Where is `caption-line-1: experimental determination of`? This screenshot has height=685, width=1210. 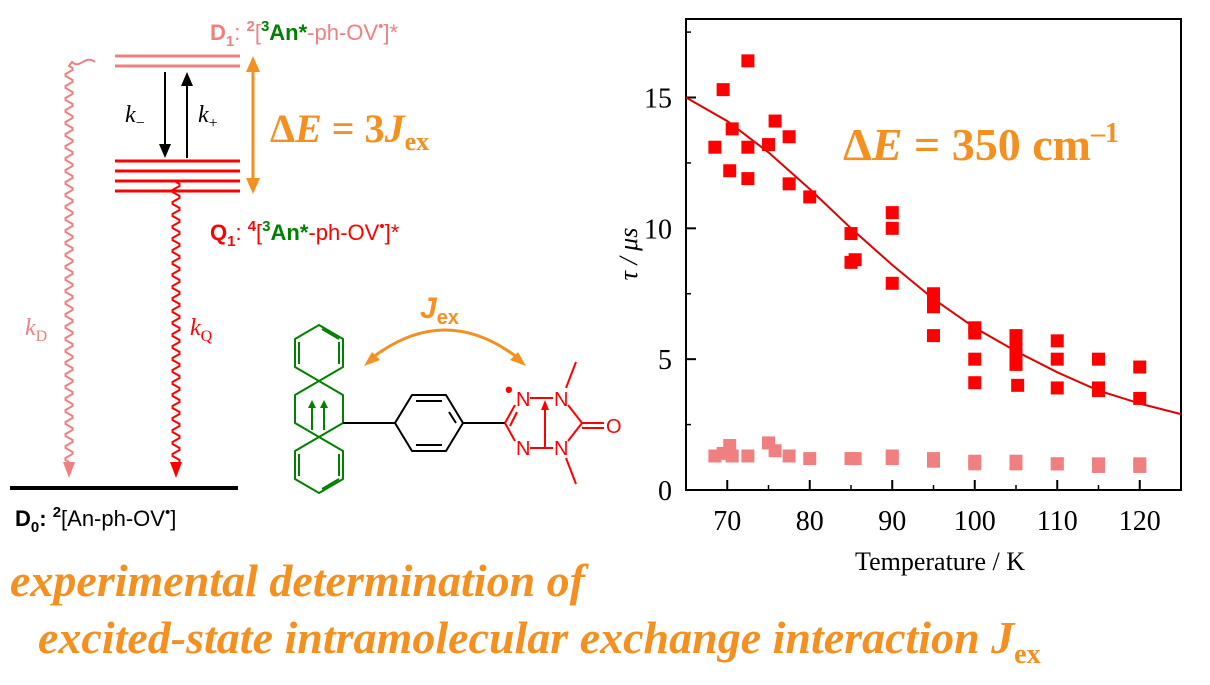 caption-line-1: experimental determination of is located at coordinates (300, 580).